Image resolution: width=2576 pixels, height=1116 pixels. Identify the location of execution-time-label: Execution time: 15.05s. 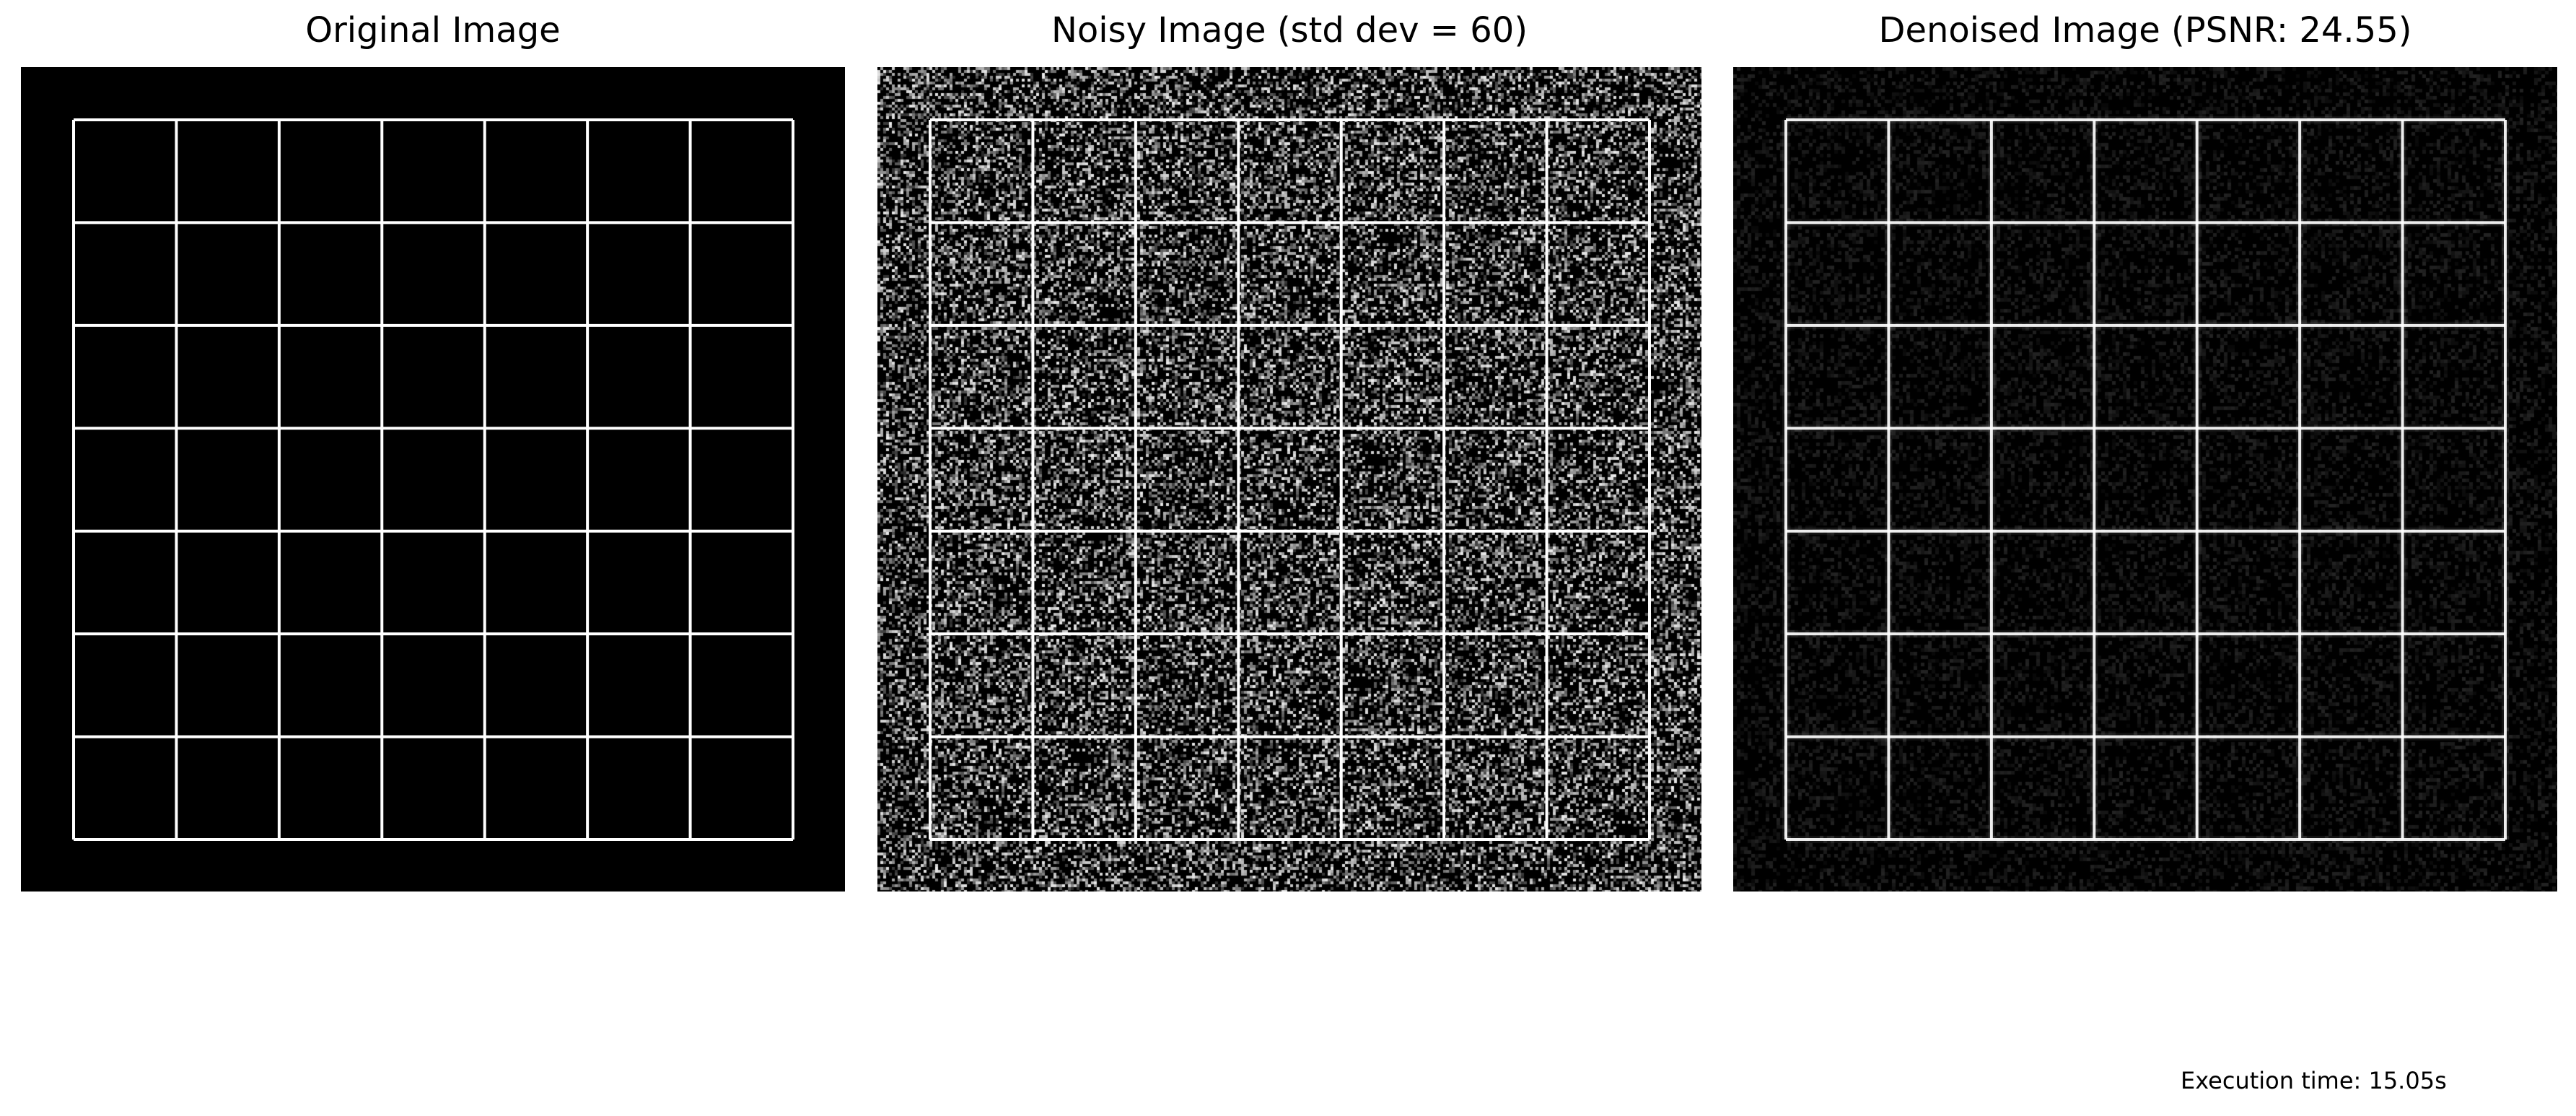
(2314, 1080).